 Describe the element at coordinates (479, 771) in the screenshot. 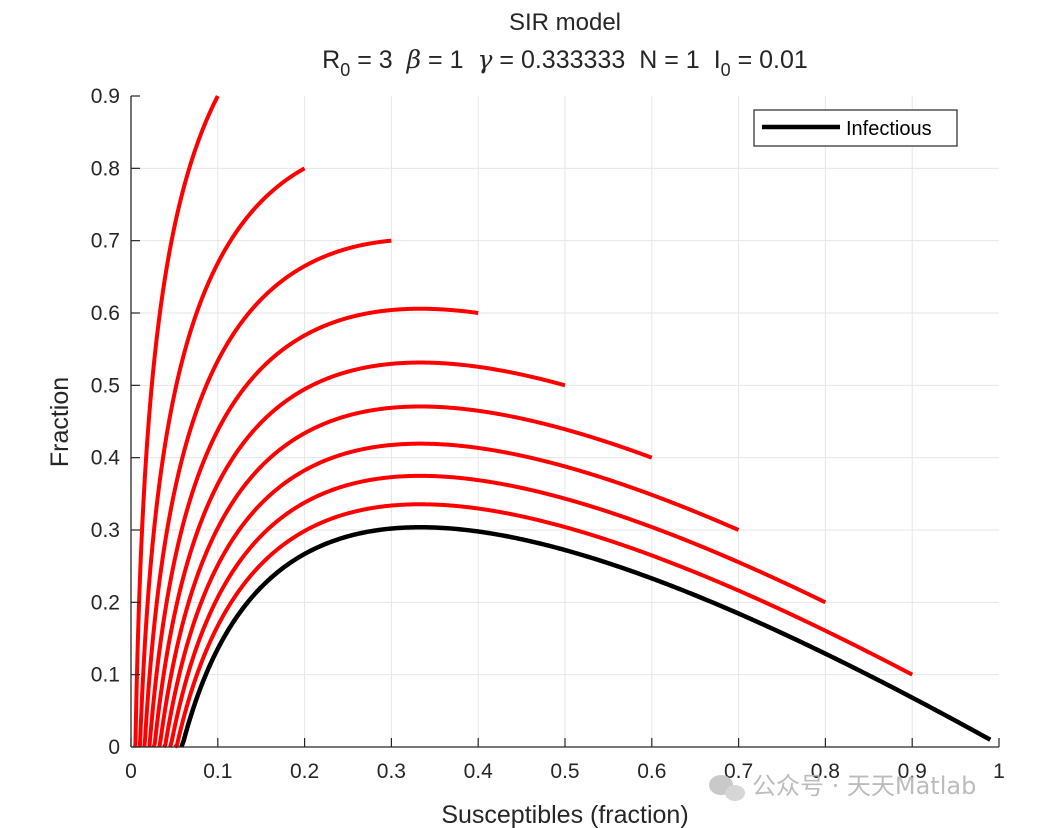

I see `x-tick-label: 0.4` at that location.